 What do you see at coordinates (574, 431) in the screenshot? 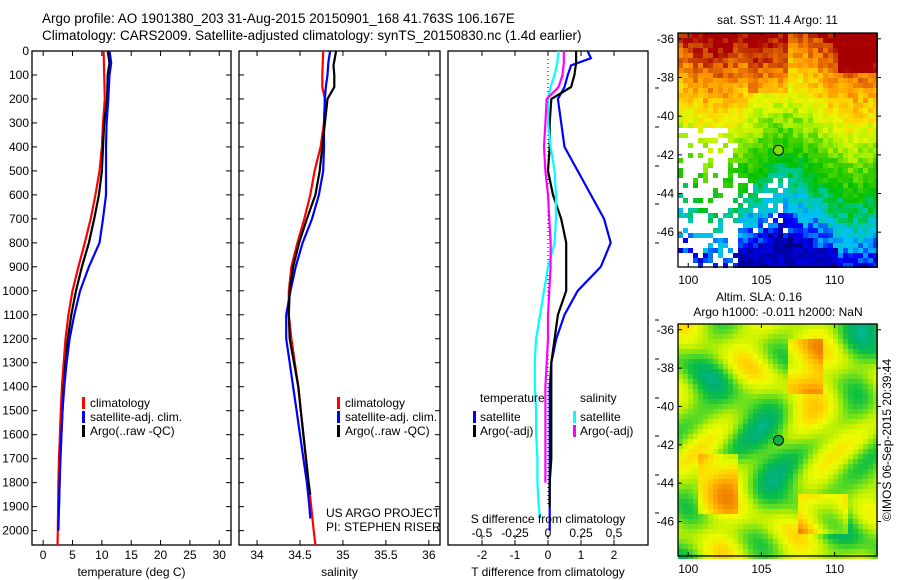
I see `legend-swatch` at bounding box center [574, 431].